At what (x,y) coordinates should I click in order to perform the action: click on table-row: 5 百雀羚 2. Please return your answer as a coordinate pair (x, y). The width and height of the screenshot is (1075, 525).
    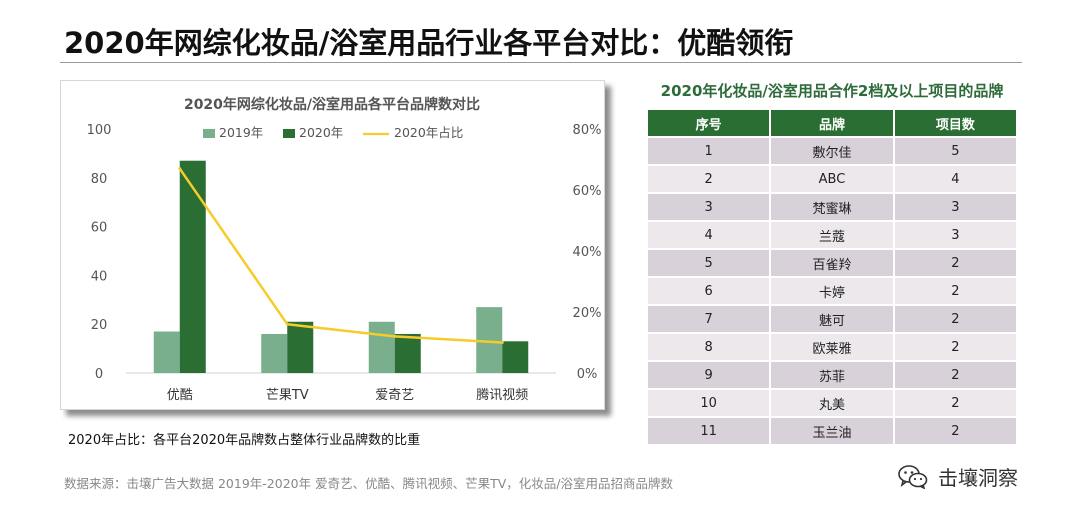
    Looking at the image, I should click on (832, 263).